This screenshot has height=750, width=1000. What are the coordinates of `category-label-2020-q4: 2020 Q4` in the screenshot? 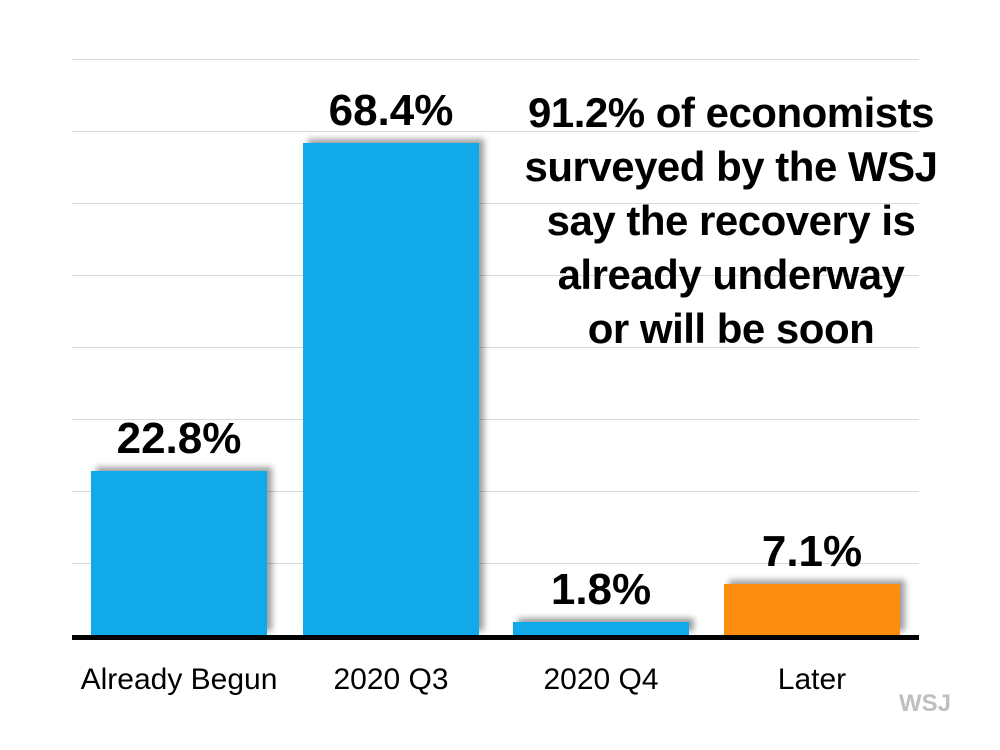 It's located at (601, 679).